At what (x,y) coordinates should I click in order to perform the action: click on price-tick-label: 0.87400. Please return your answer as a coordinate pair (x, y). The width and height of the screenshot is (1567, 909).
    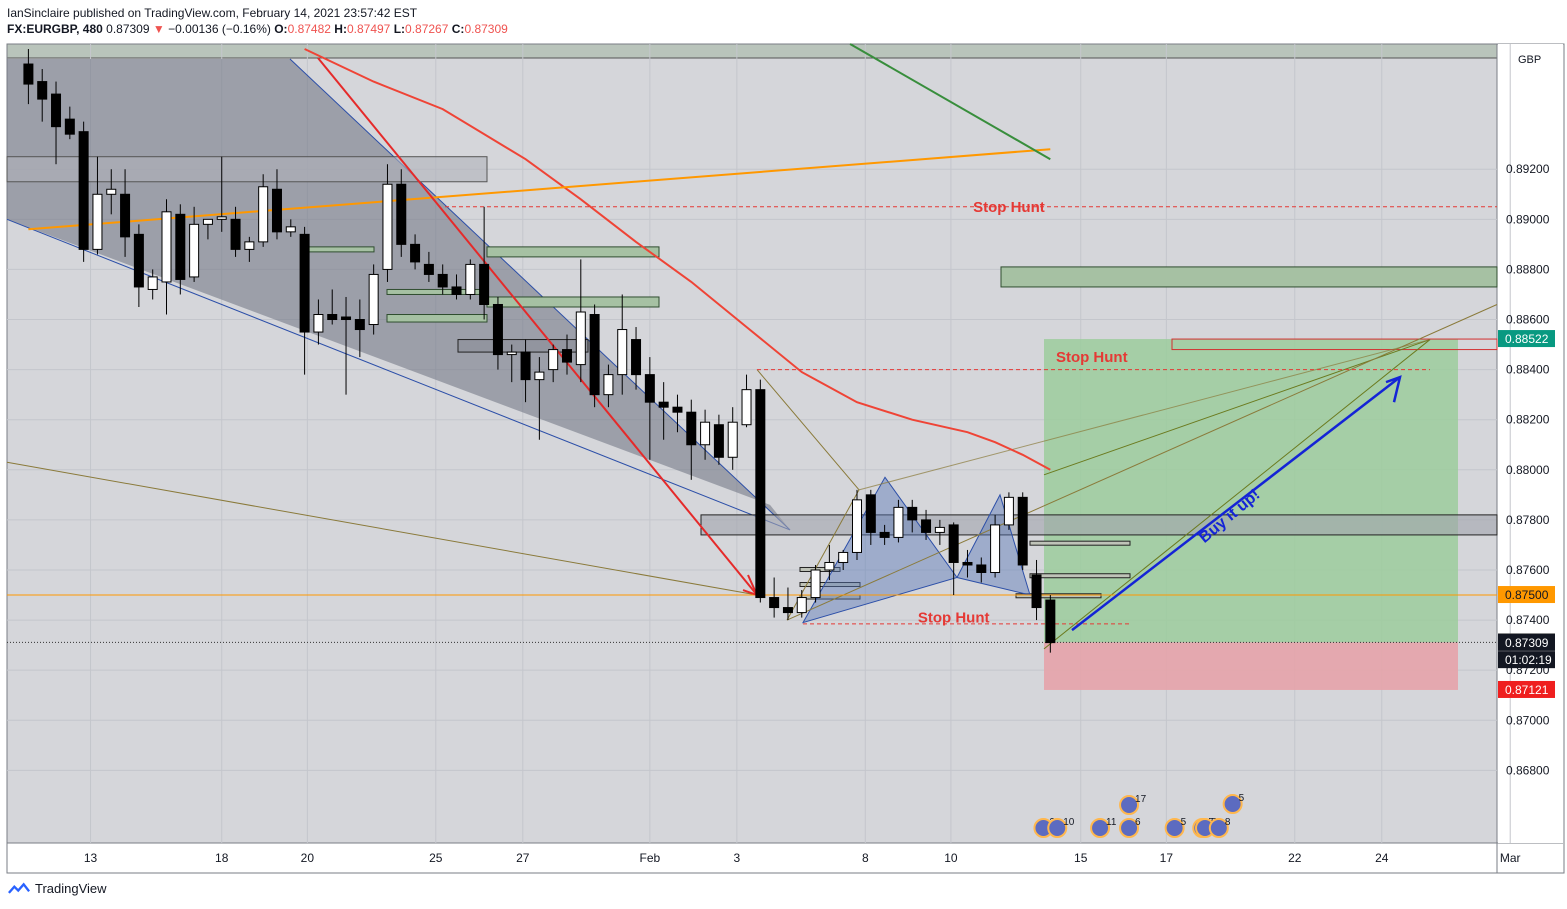
    Looking at the image, I should click on (1528, 620).